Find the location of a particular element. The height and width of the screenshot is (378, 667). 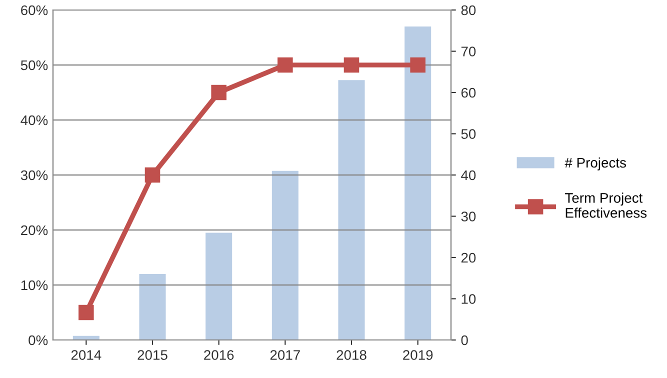

y2-tick-label: 60 is located at coordinates (468, 93).